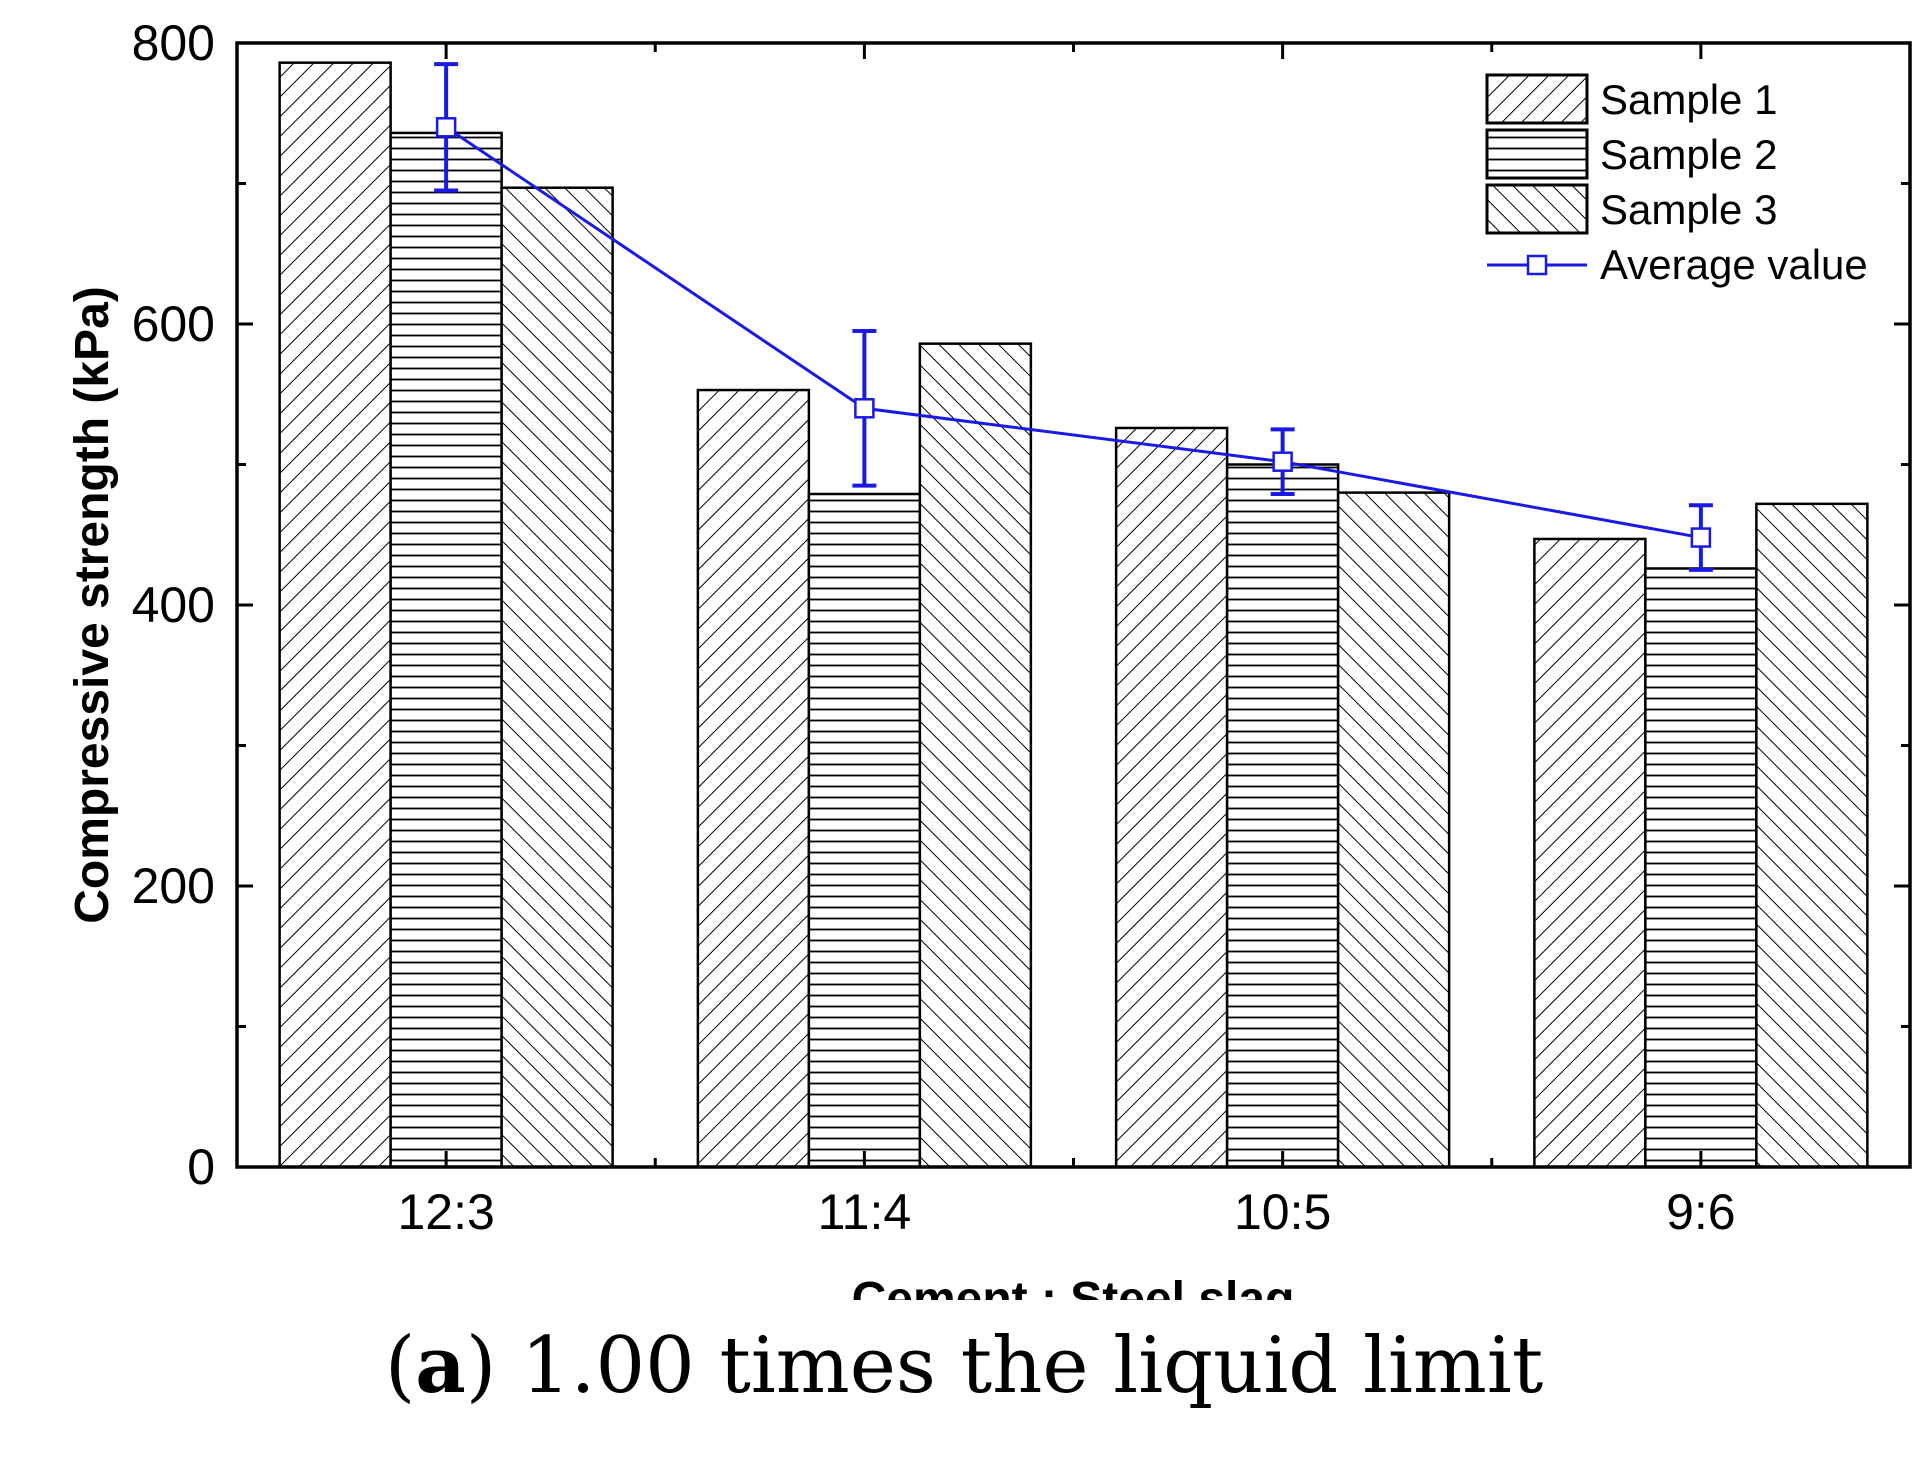 This screenshot has width=1928, height=1462. Describe the element at coordinates (201, 1167) in the screenshot. I see `y-tick-label-0: 0` at that location.